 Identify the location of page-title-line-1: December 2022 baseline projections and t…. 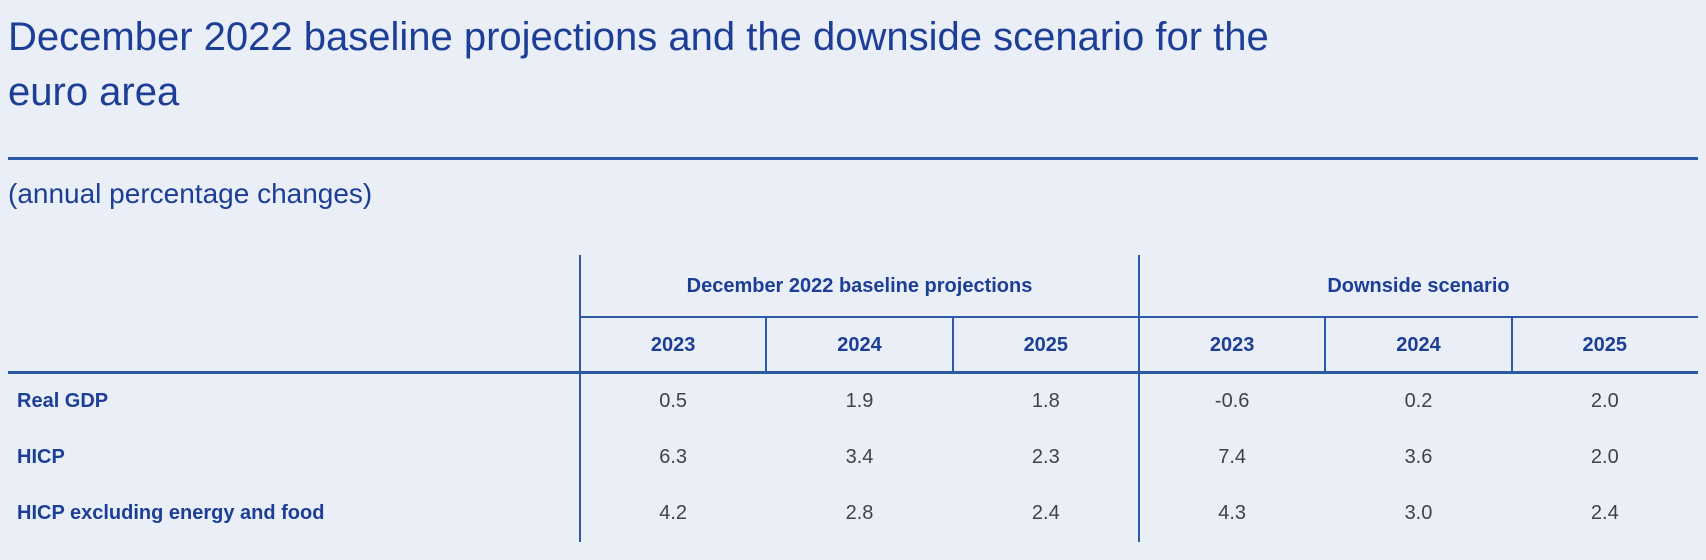
(638, 37).